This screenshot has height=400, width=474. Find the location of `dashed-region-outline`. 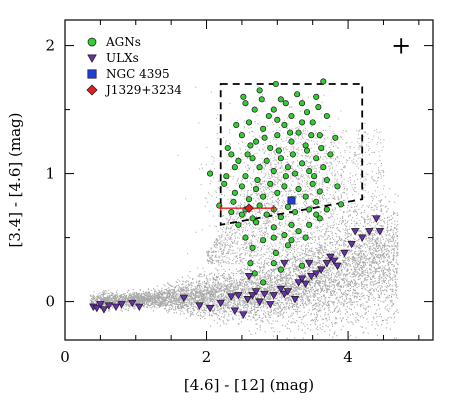

dashed-region-outline is located at coordinates (291, 154).